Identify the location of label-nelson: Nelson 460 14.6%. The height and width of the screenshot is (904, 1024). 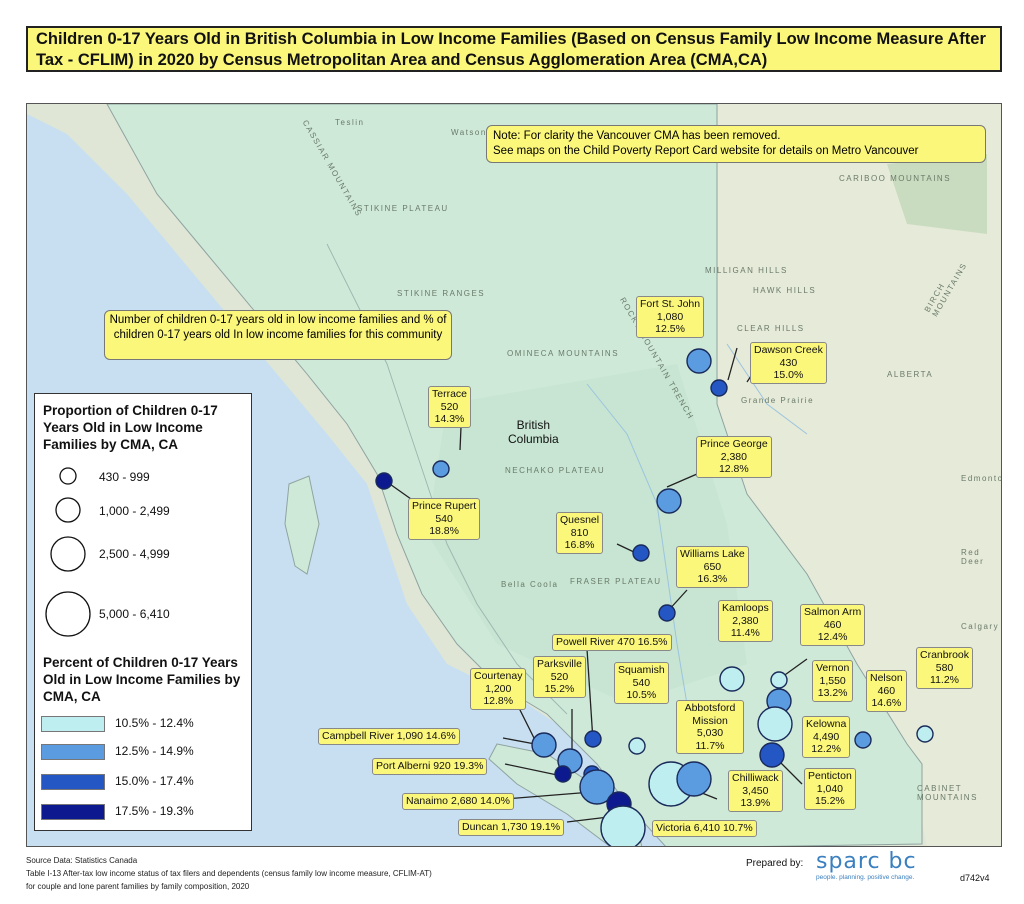
(886, 691).